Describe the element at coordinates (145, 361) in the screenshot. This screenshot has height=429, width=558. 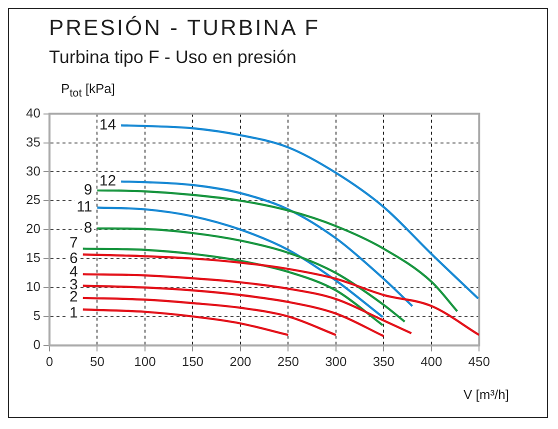
I see `x-tick-label: 100` at that location.